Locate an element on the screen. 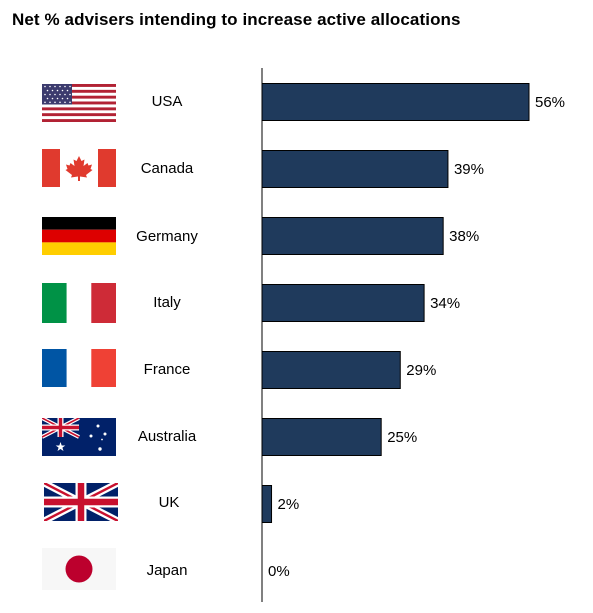  category-label-france: France is located at coordinates (167, 369).